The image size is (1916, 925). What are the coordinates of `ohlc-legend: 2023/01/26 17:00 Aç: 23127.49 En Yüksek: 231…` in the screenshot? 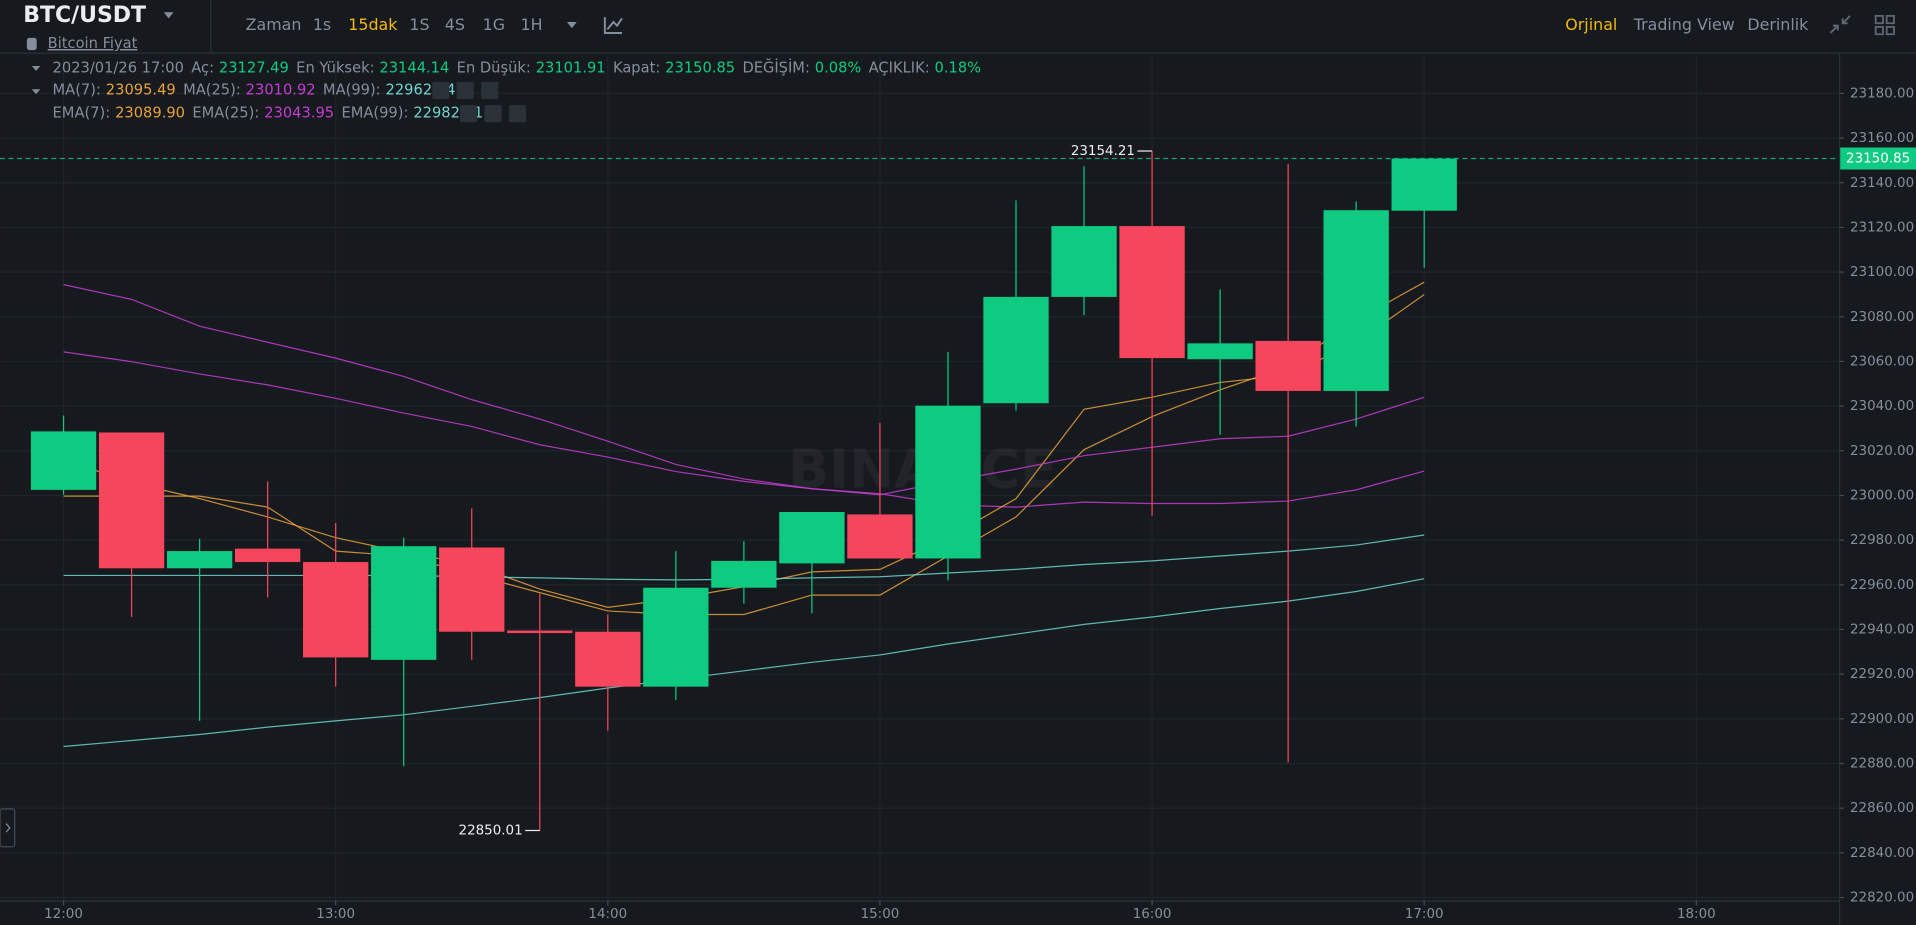 It's located at (517, 67).